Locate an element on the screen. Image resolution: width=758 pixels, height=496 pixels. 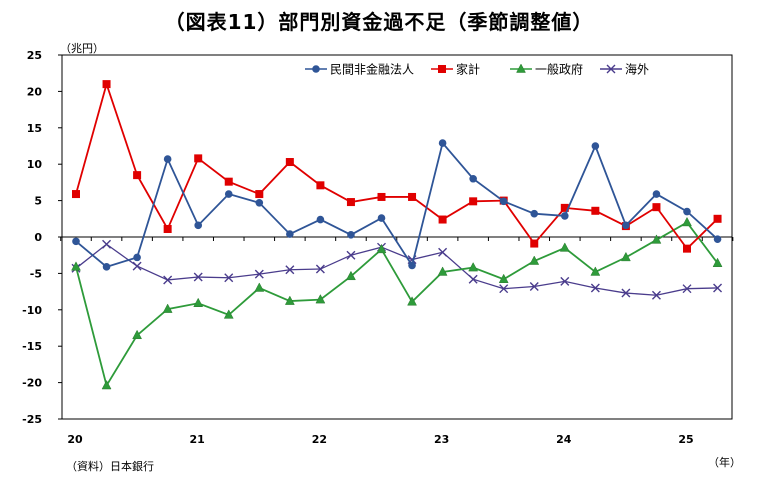
legend-label: 海外 is located at coordinates (637, 69).